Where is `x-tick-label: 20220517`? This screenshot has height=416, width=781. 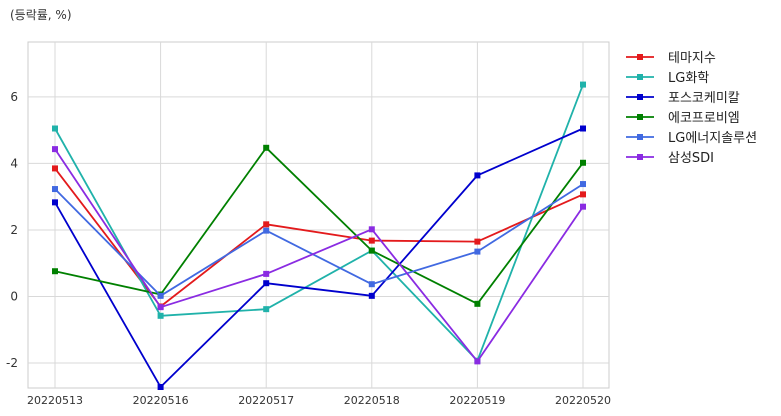 x-tick-label: 20220517 is located at coordinates (266, 400).